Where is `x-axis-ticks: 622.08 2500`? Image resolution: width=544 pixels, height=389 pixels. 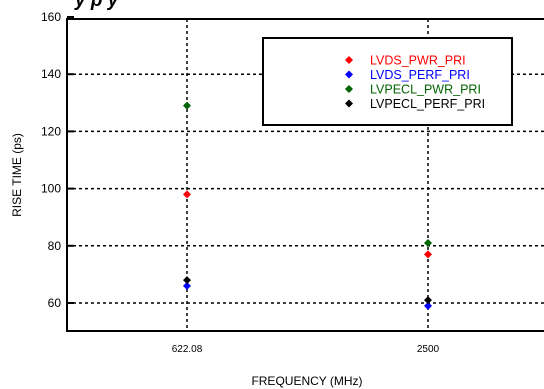
x-axis-ticks: 622.08 2500 is located at coordinates (306, 349).